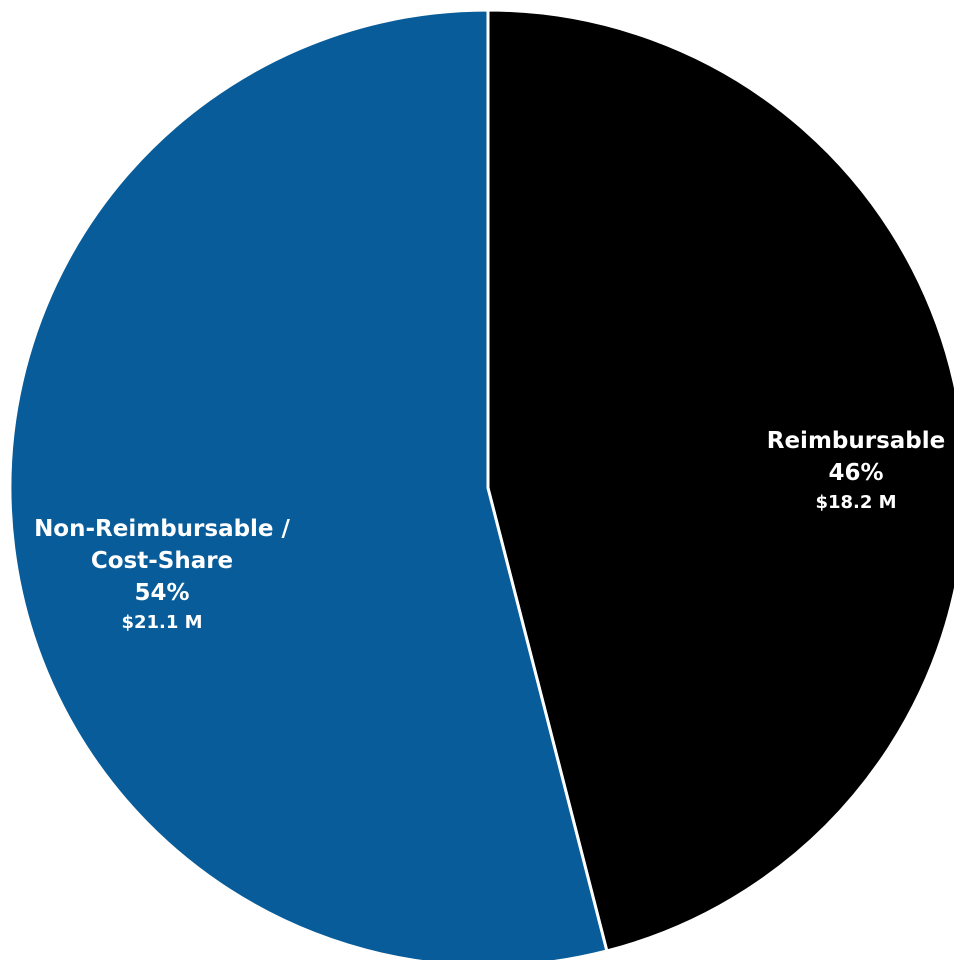 This screenshot has height=960, width=954. I want to click on slice-amount-label: $18.2 M, so click(855, 502).